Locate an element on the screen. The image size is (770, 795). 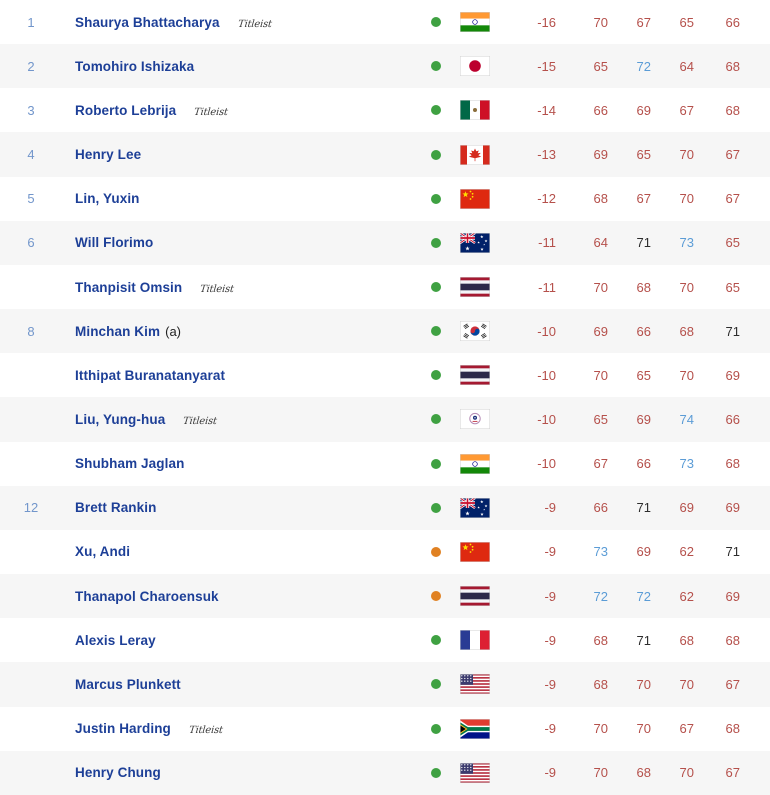
leaderboard-row: 8 Minchan Kim (a) -10 69 66 68 71 is located at coordinates (385, 331).